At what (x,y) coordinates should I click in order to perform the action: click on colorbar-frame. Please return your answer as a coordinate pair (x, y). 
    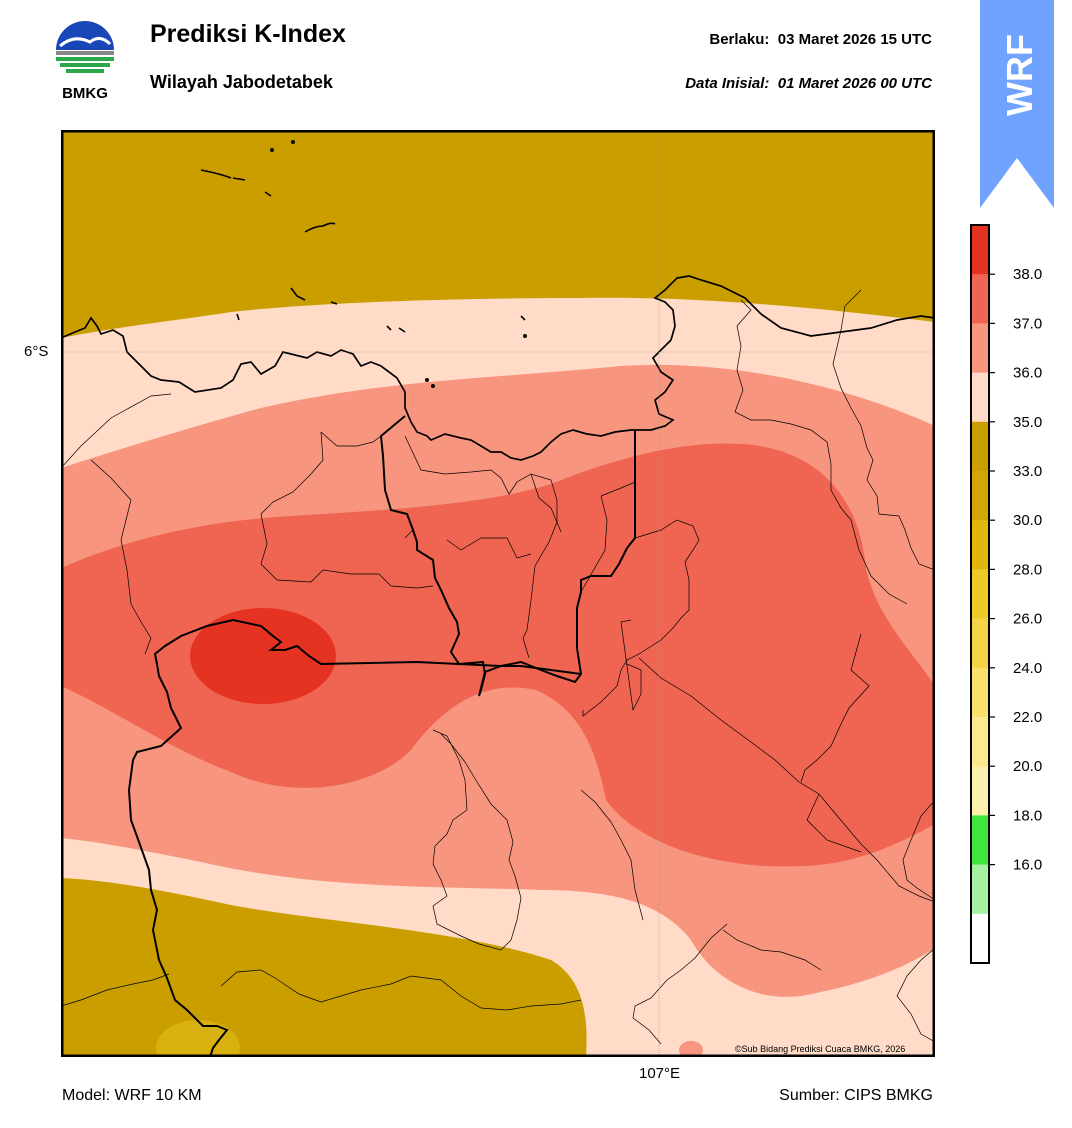
    Looking at the image, I should click on (980, 594).